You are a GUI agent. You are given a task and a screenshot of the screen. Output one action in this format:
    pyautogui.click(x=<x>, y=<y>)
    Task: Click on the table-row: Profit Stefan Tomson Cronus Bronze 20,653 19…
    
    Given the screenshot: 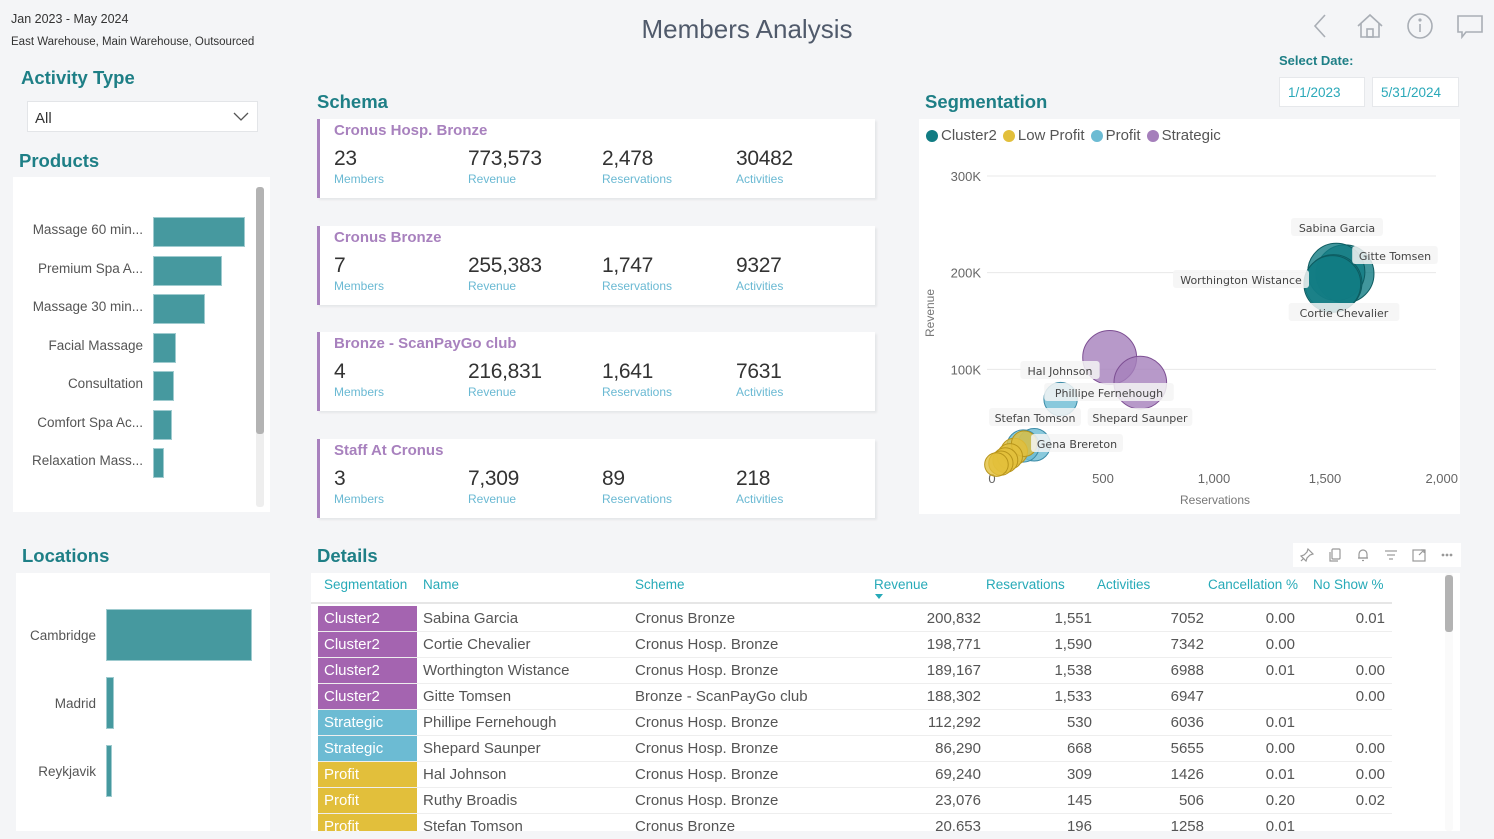 What is the action you would take?
    pyautogui.click(x=855, y=822)
    